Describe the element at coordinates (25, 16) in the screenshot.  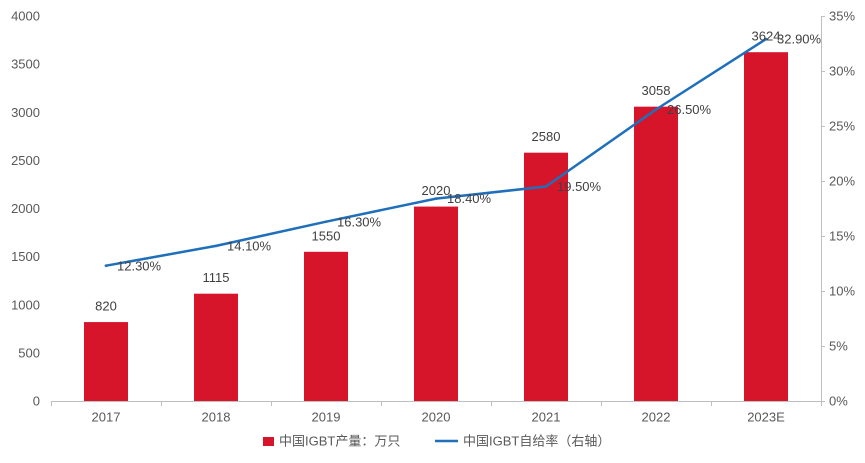
I see `y-left-tick-4000: 4000` at that location.